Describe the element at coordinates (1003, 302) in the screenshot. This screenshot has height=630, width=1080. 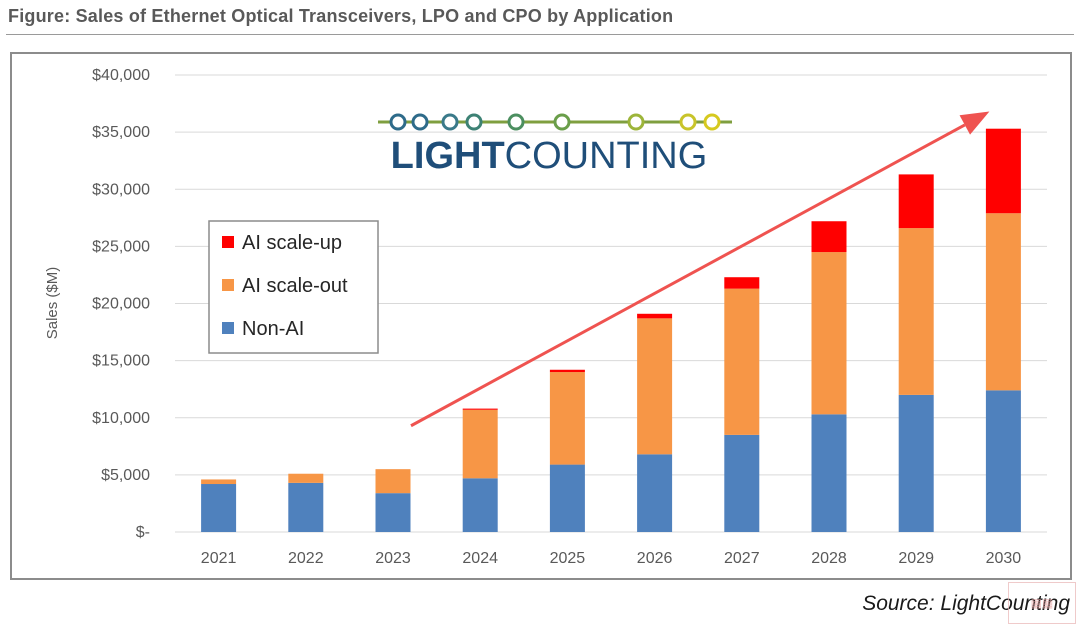
I see `bar-ai-scale-out-2030` at that location.